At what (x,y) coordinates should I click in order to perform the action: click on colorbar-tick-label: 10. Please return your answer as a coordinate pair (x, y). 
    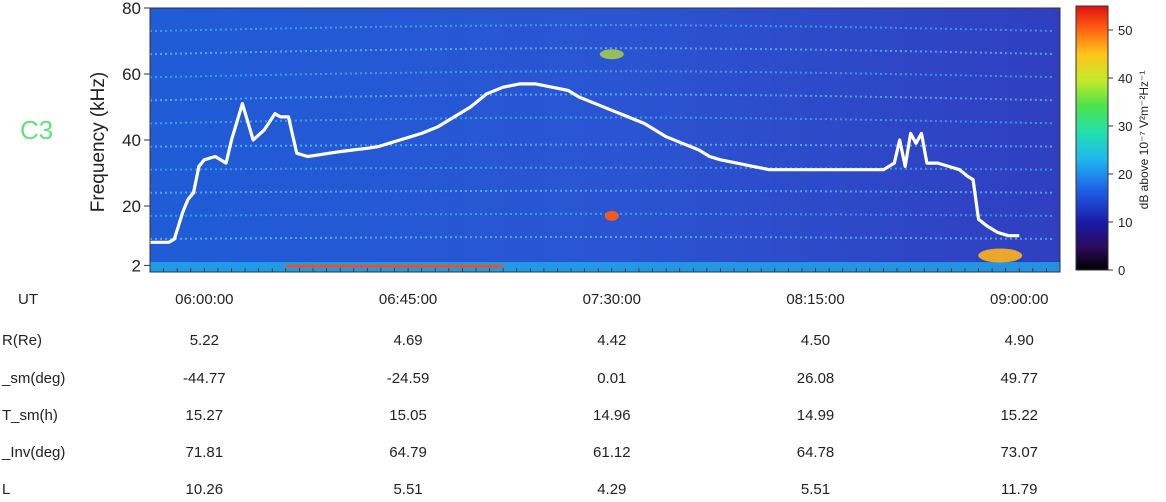
    Looking at the image, I should click on (1125, 222).